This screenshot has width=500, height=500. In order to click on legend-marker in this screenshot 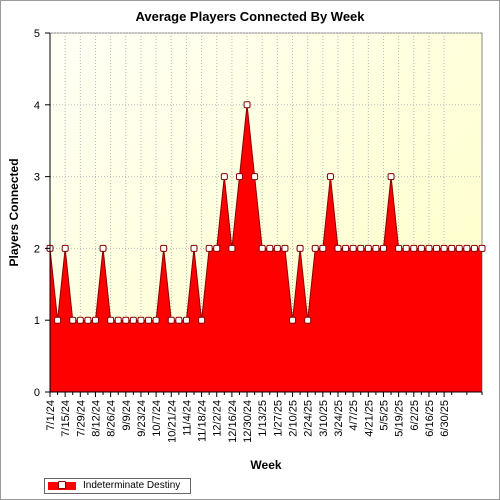, I will do `click(62, 485)`.